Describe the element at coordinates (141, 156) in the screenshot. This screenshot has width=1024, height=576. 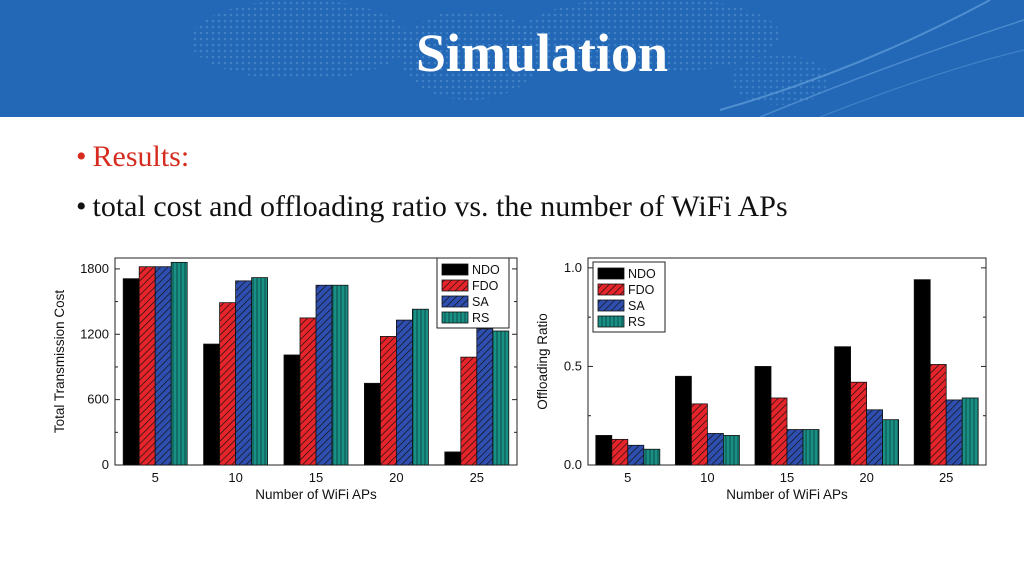
I see `bullet-results-text: Results:` at that location.